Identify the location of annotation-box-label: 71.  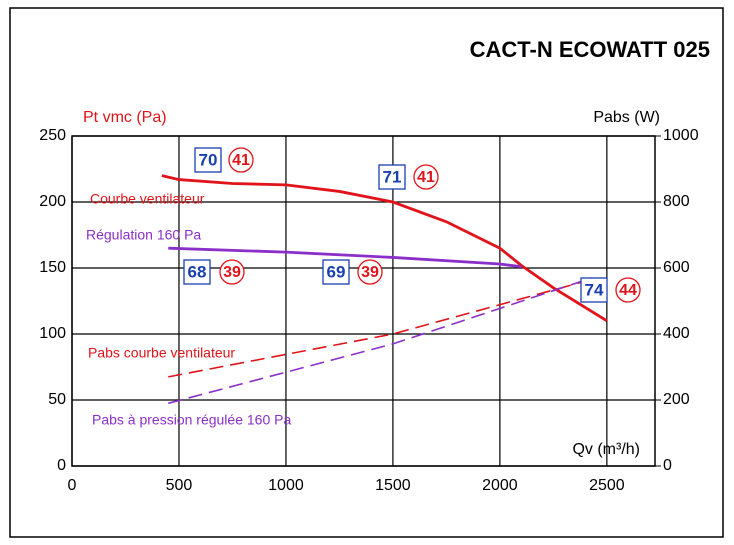
(392, 176).